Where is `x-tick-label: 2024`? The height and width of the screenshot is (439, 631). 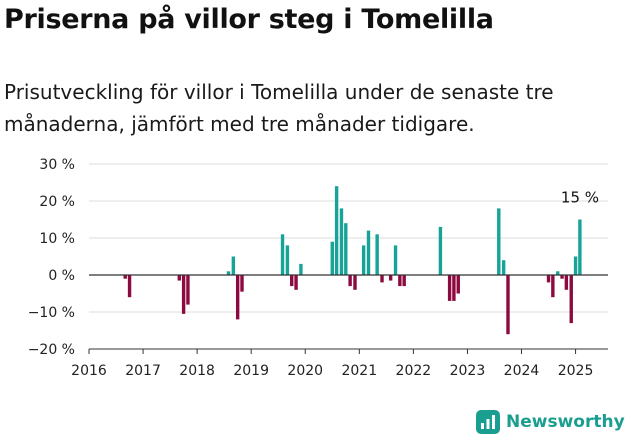
x-tick-label: 2024 is located at coordinates (522, 371).